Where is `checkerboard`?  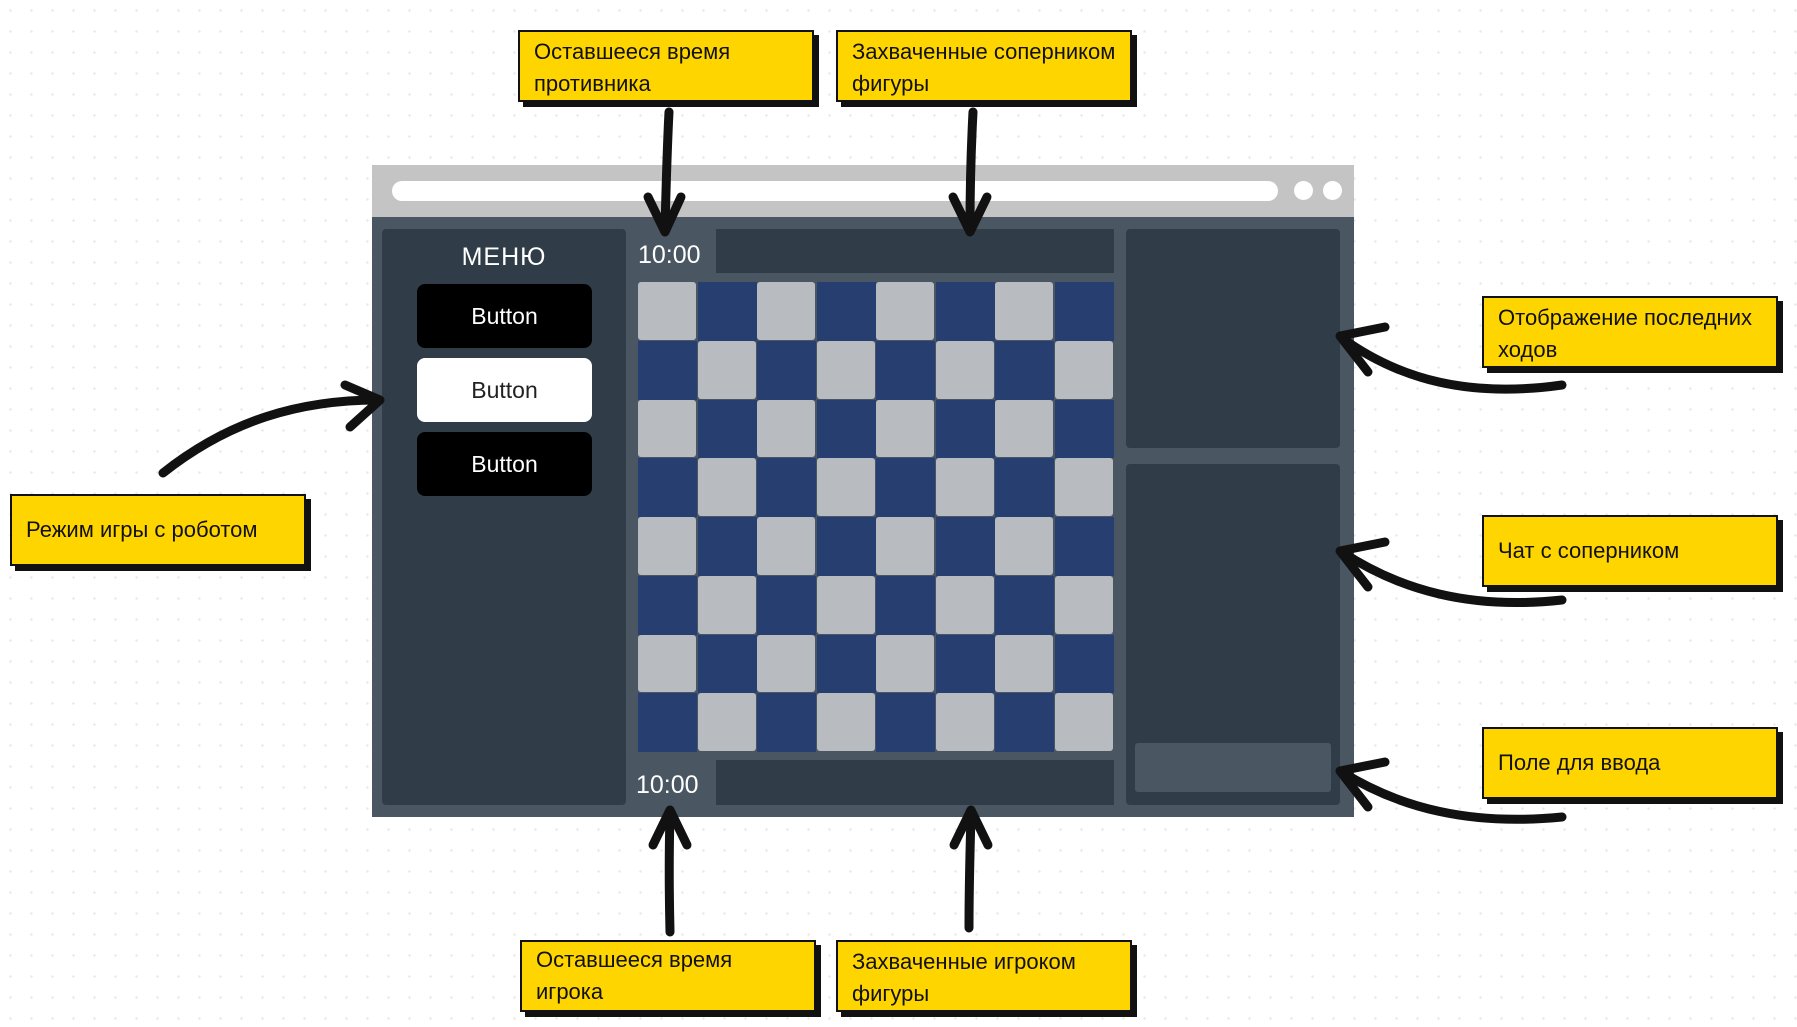 checkerboard is located at coordinates (876, 517).